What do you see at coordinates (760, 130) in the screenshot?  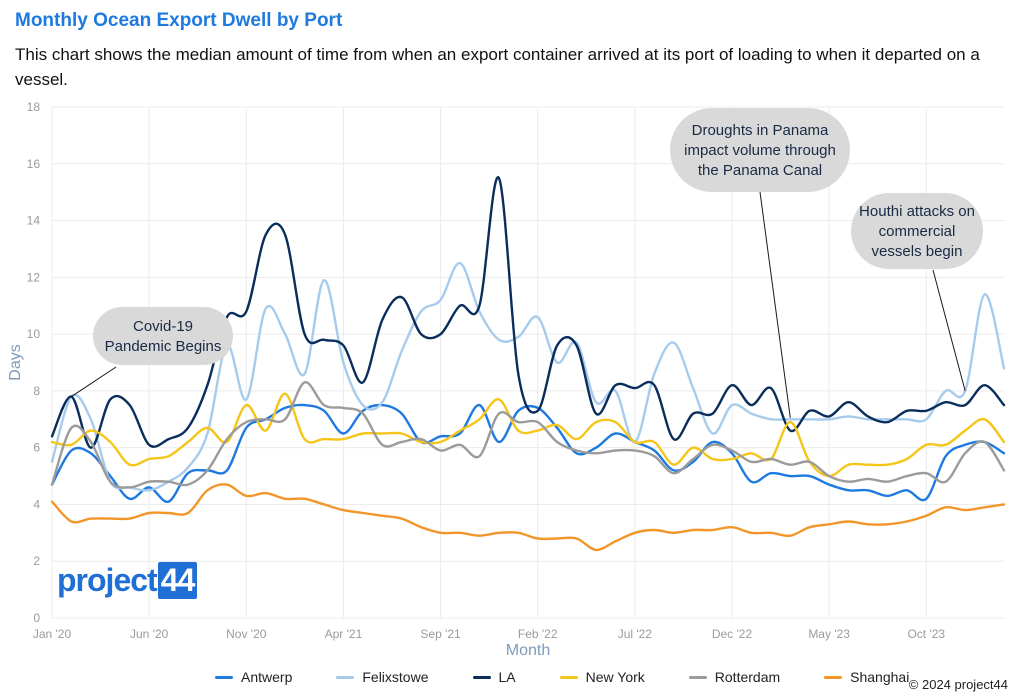 I see `annotation-text: Droughts in Panama` at bounding box center [760, 130].